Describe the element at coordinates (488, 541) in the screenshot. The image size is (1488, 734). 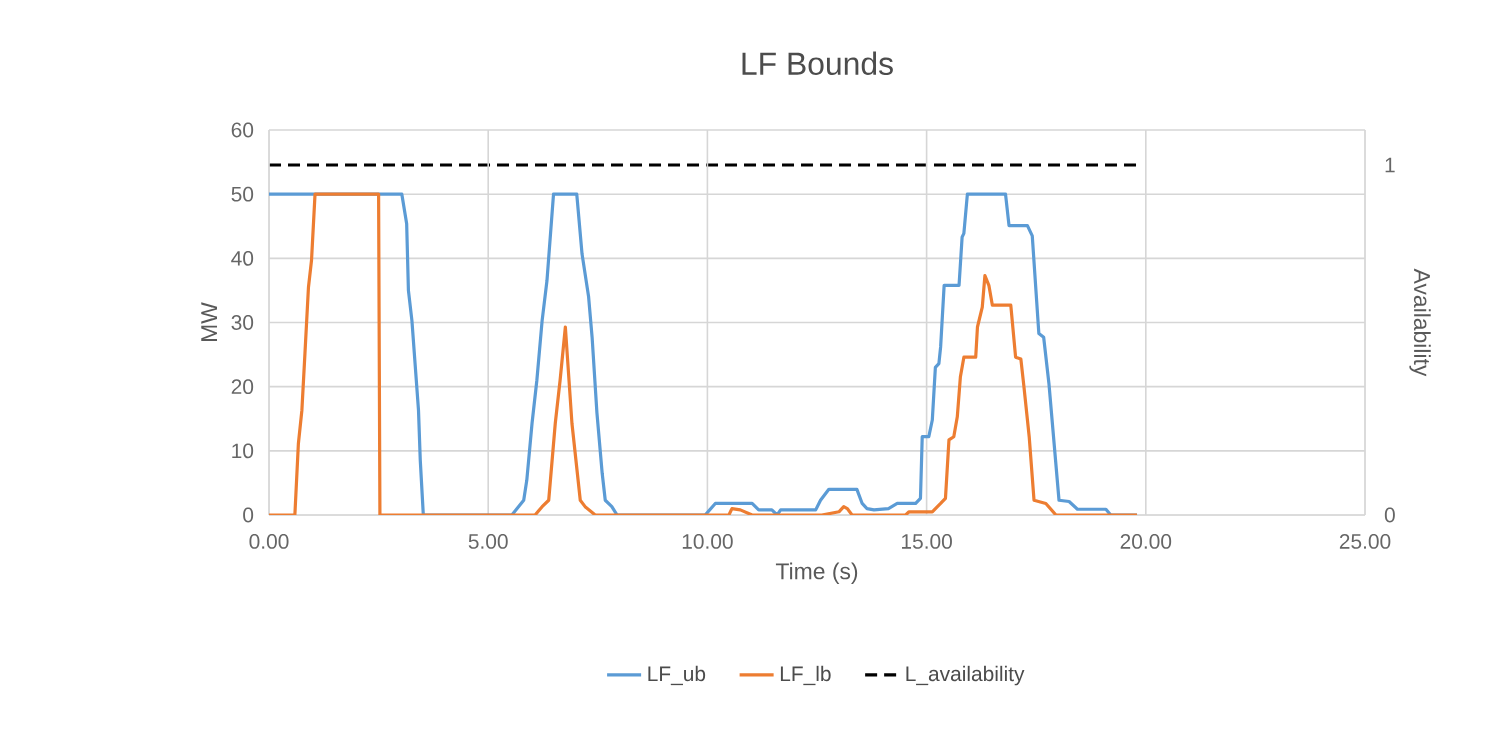
I see `x-tick-label: 5.00` at that location.